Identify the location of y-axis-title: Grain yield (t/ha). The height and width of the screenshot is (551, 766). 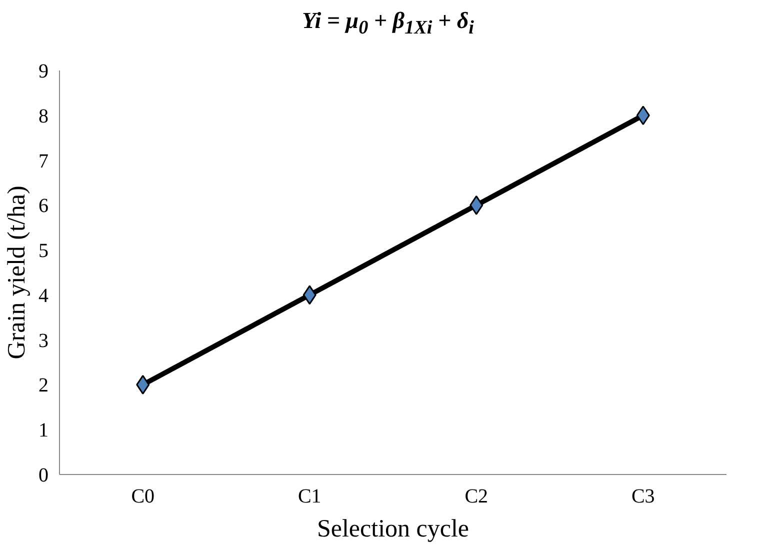
(17, 273).